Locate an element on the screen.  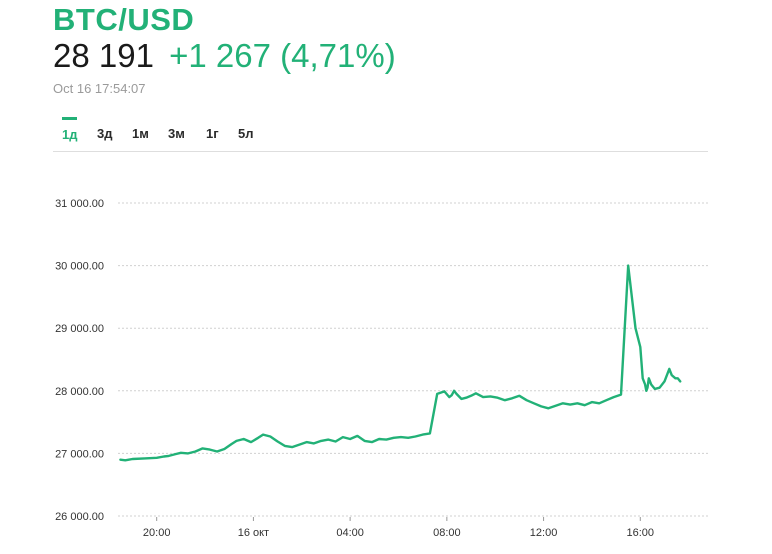
y-tick-label: 27 000.00 is located at coordinates (79, 454).